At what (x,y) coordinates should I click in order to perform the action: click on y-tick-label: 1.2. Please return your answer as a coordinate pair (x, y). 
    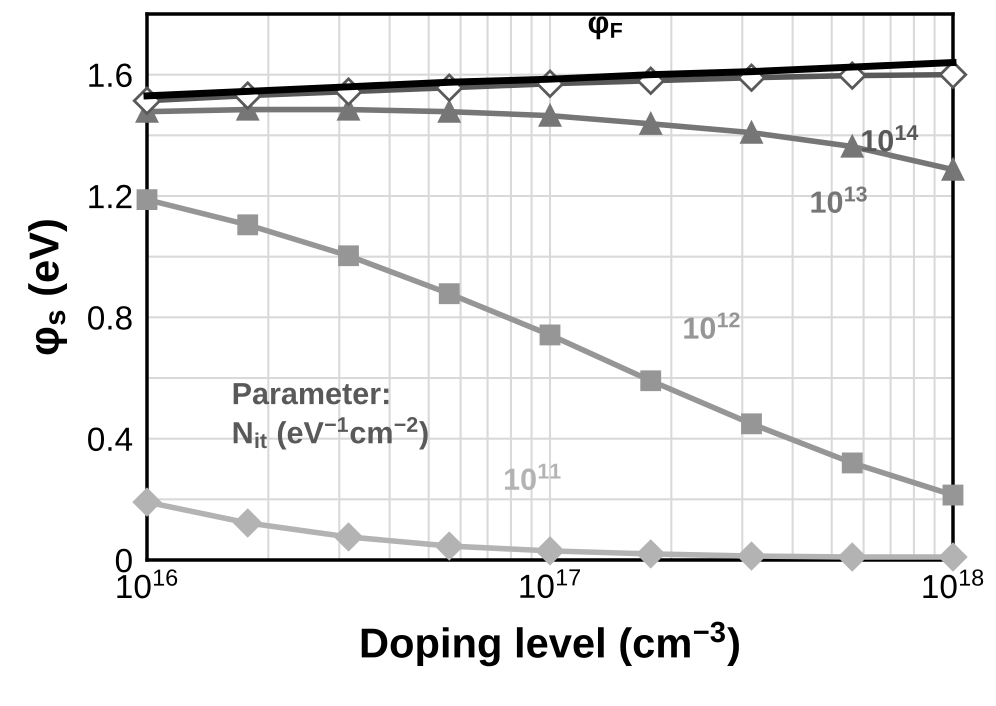
    Looking at the image, I should click on (110, 196).